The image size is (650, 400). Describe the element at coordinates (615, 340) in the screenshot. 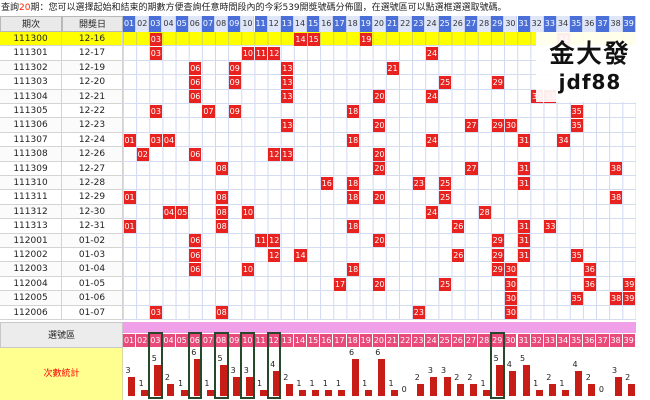

I see `selection-number: 38` at that location.